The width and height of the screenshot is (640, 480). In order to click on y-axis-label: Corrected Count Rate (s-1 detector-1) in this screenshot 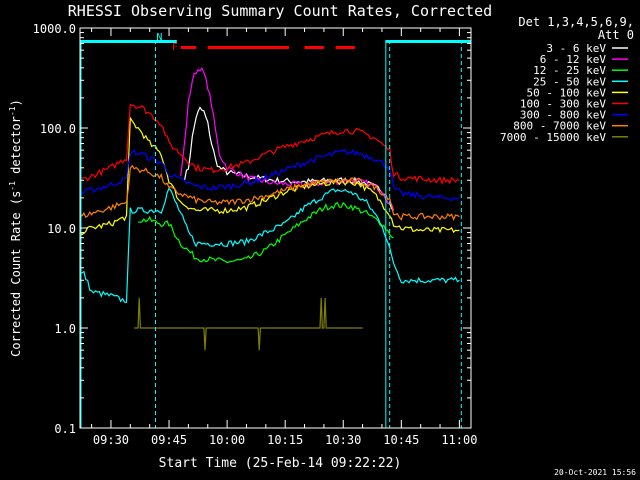, I will do `click(15, 228)`.